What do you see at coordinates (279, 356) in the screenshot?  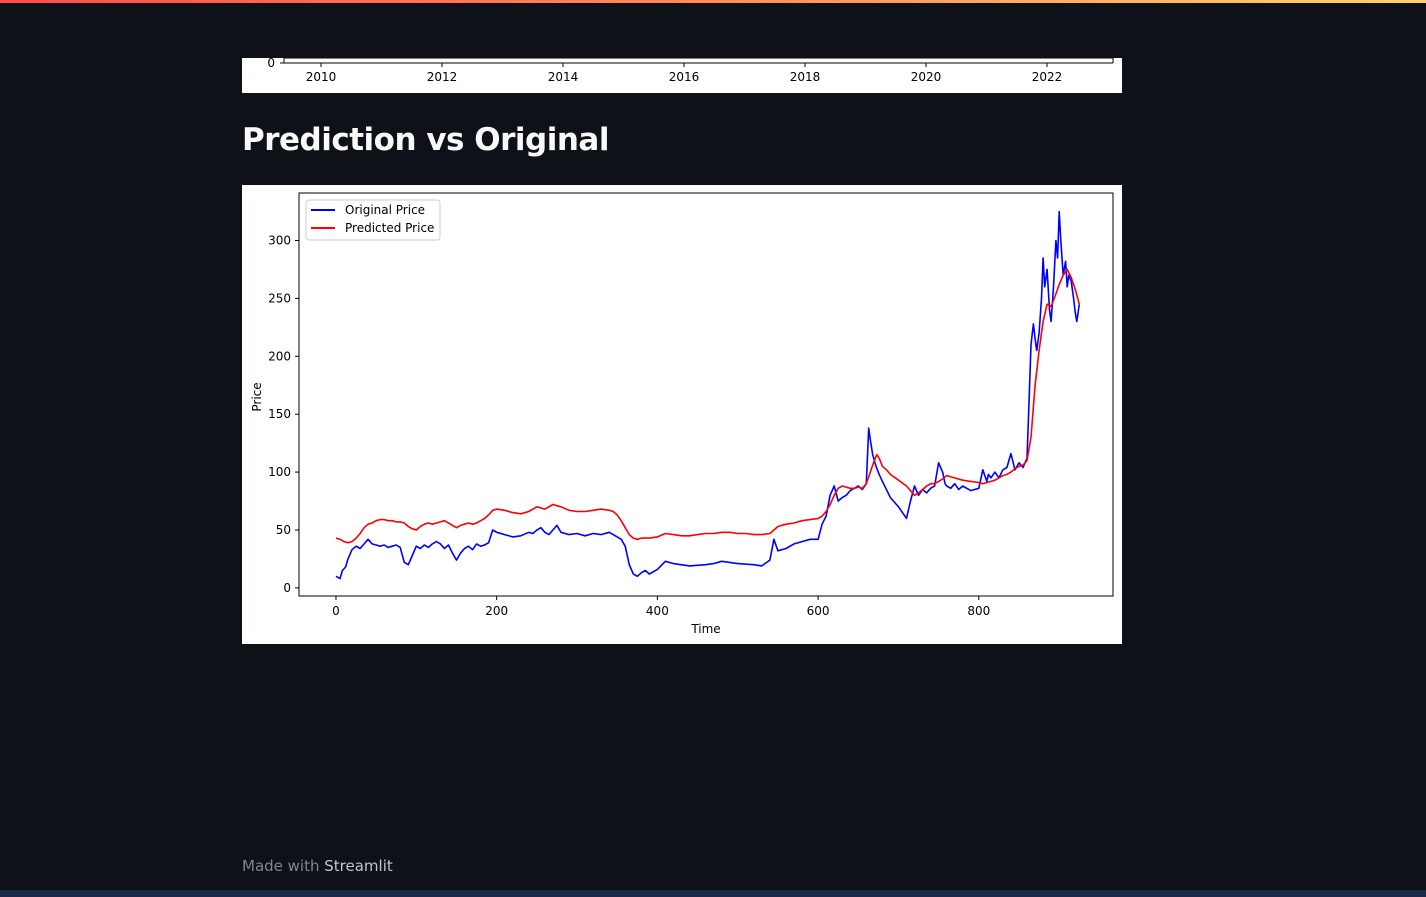 I see `y-tick-label: 200` at bounding box center [279, 356].